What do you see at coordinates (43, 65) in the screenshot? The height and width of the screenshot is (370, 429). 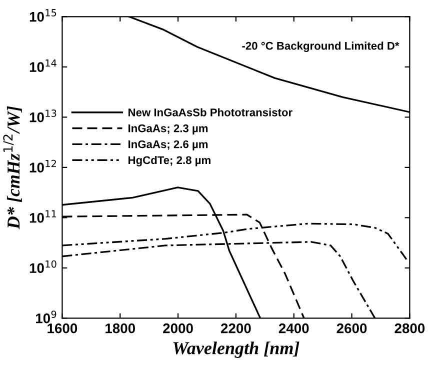 I see `y-tick-label: 10$^{14}$` at bounding box center [43, 65].